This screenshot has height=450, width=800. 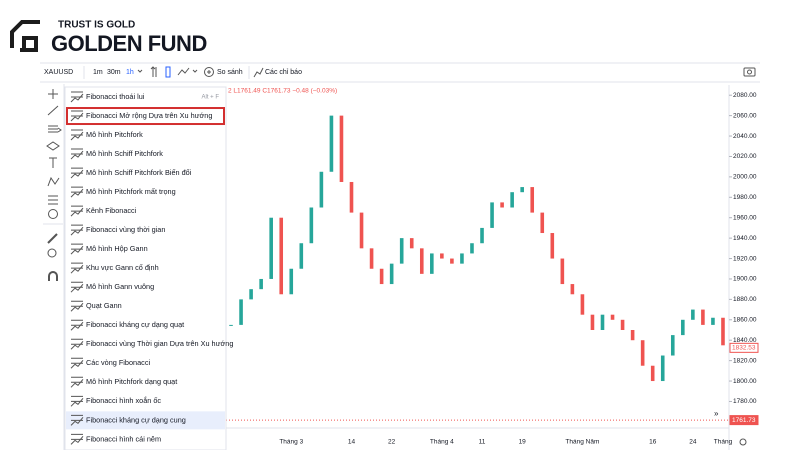 What do you see at coordinates (745, 258) in the screenshot?
I see `y-tick-label: 1920.00` at bounding box center [745, 258].